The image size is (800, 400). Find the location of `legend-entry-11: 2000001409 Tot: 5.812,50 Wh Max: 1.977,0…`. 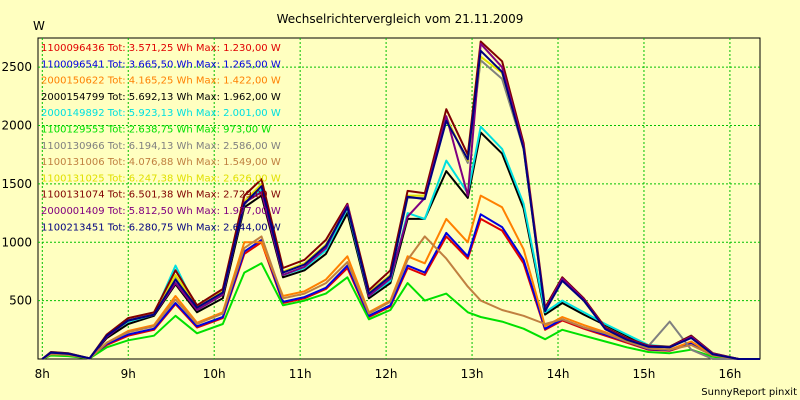

legend-entry-11: 2000001409 Tot: 5.812,50 Wh Max: 1.977,0… is located at coordinates (161, 211).